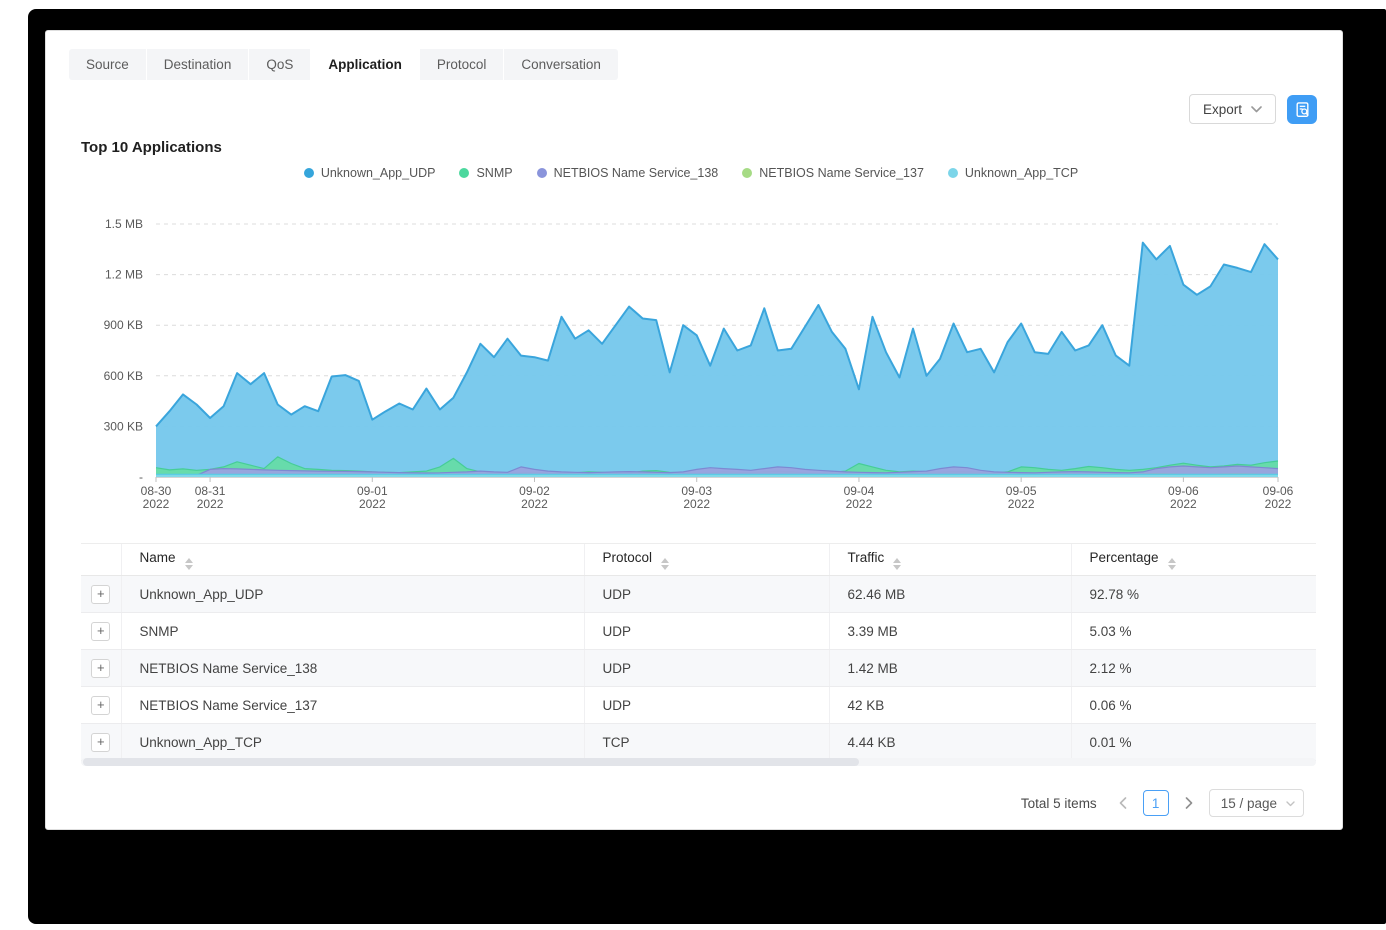  I want to click on y-axis-label: 1.5 MB, so click(124, 224).